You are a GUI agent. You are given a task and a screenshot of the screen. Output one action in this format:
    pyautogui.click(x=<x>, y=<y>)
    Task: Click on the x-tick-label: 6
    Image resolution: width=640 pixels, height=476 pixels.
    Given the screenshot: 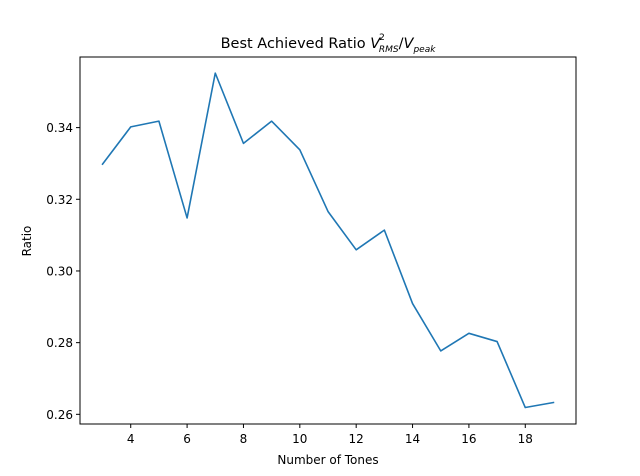 What is the action you would take?
    pyautogui.click(x=187, y=439)
    